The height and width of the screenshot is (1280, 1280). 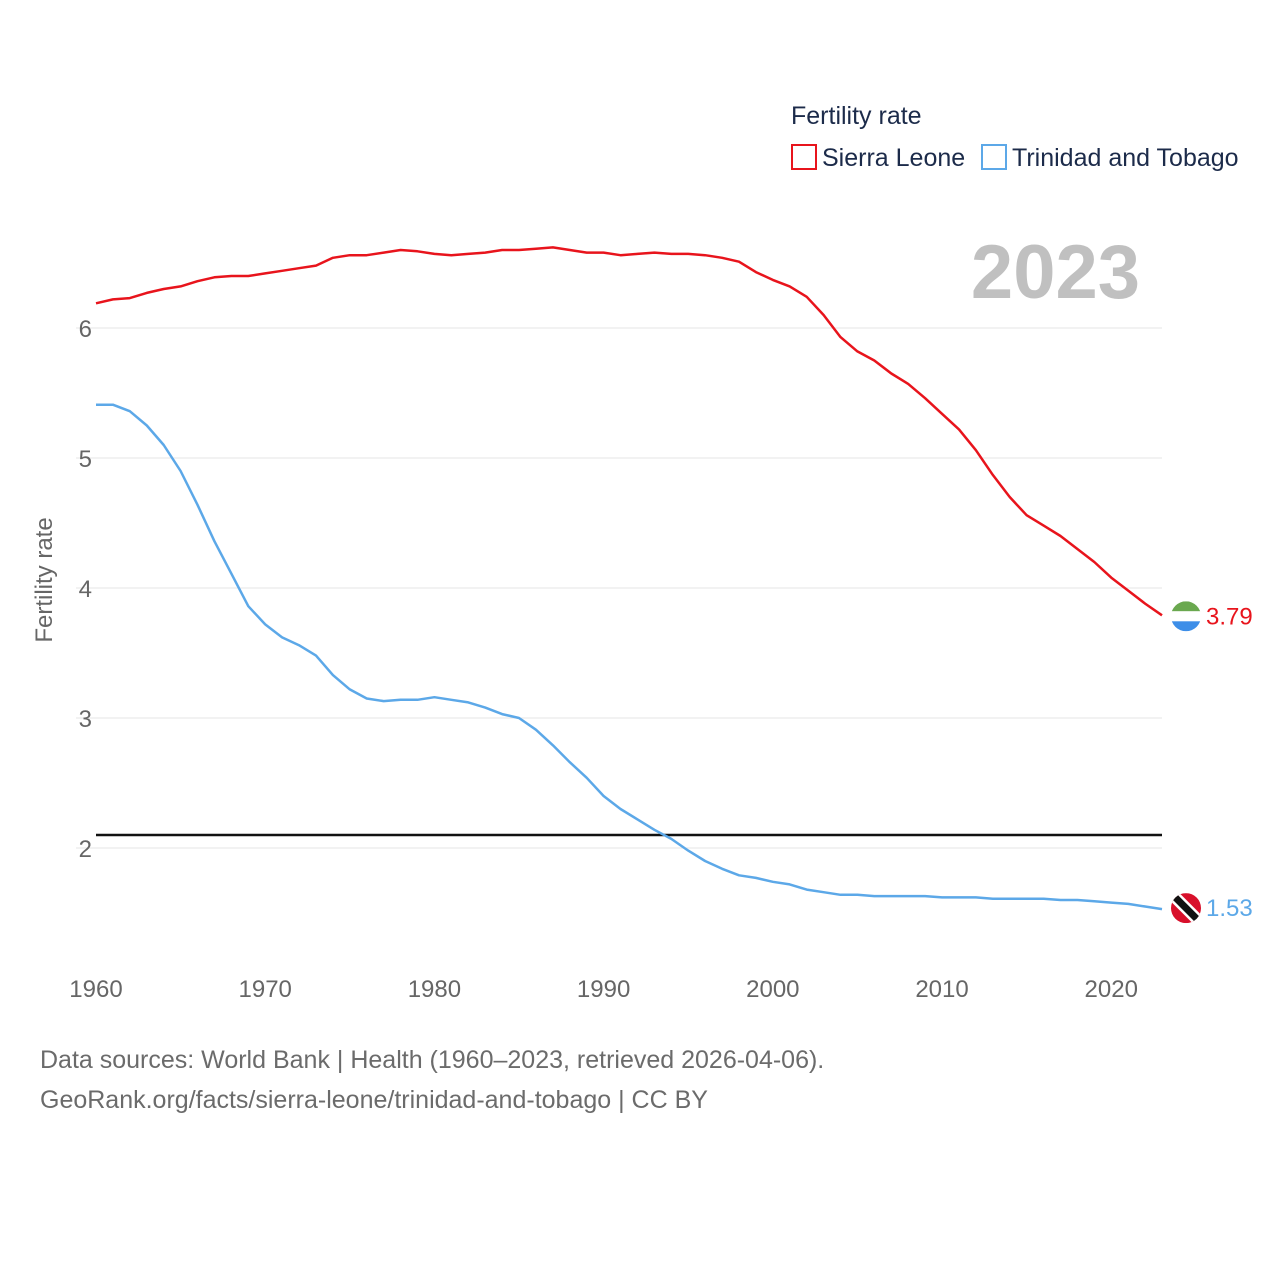 What do you see at coordinates (1229, 908) in the screenshot?
I see `end-value-label: 1.53` at bounding box center [1229, 908].